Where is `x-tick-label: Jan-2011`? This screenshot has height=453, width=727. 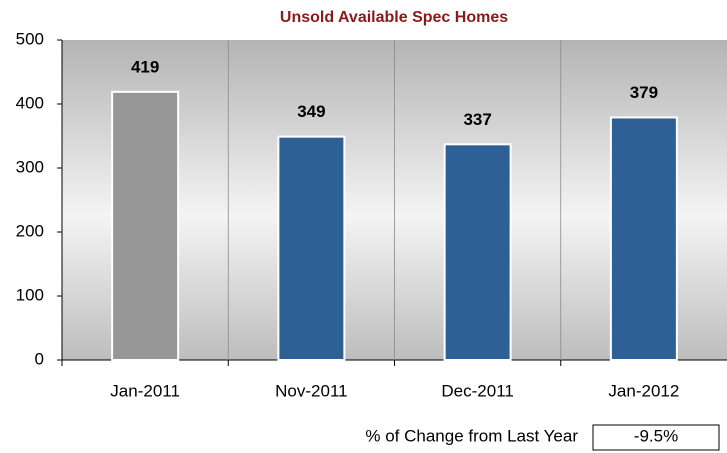 x-tick-label: Jan-2011 is located at coordinates (145, 390).